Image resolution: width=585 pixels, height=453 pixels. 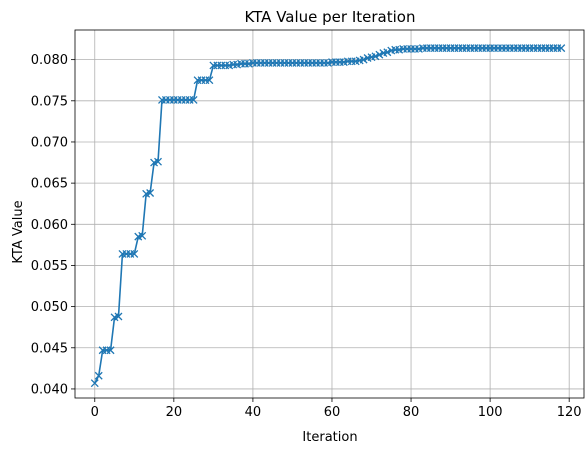 What do you see at coordinates (49, 389) in the screenshot?
I see `y-tick-label: 0.040` at bounding box center [49, 389].